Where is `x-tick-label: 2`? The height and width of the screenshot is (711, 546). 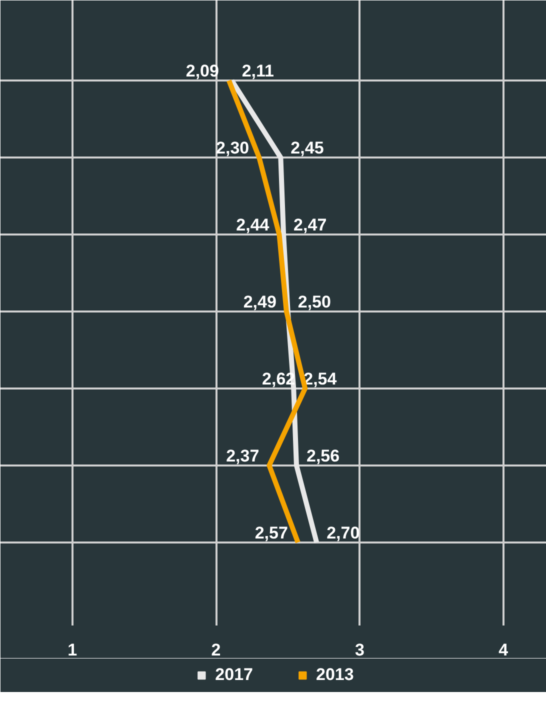 x-tick-label: 2 is located at coordinates (216, 650).